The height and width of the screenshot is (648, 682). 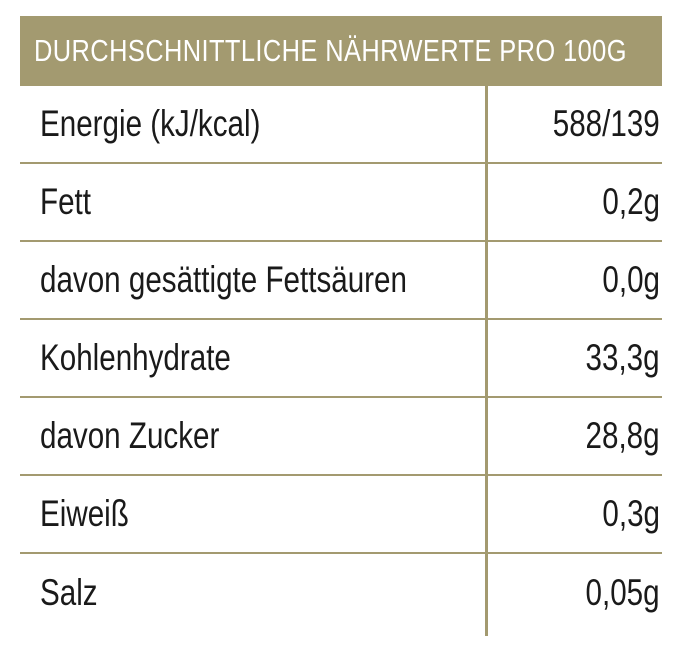 What do you see at coordinates (622, 357) in the screenshot?
I see `row-value: 33,3g` at bounding box center [622, 357].